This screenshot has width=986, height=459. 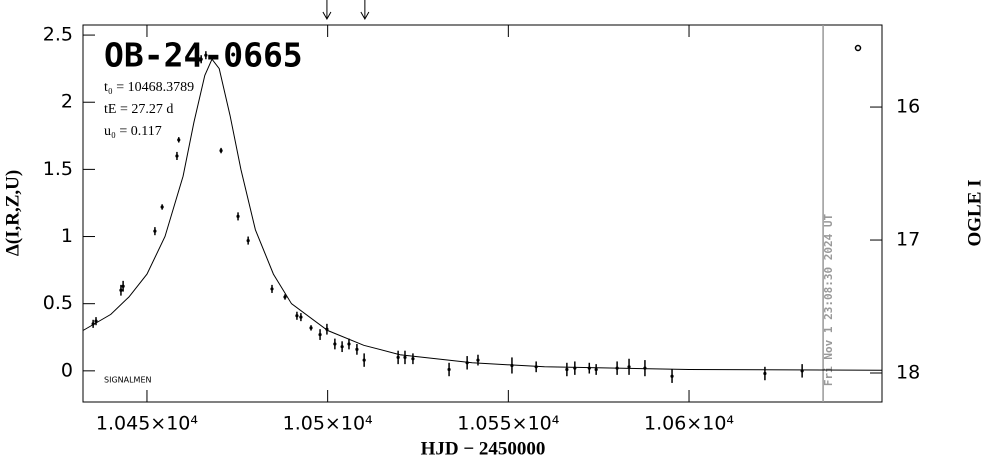 What do you see at coordinates (58, 303) in the screenshot?
I see `y-tick-label: 0.5` at bounding box center [58, 303].